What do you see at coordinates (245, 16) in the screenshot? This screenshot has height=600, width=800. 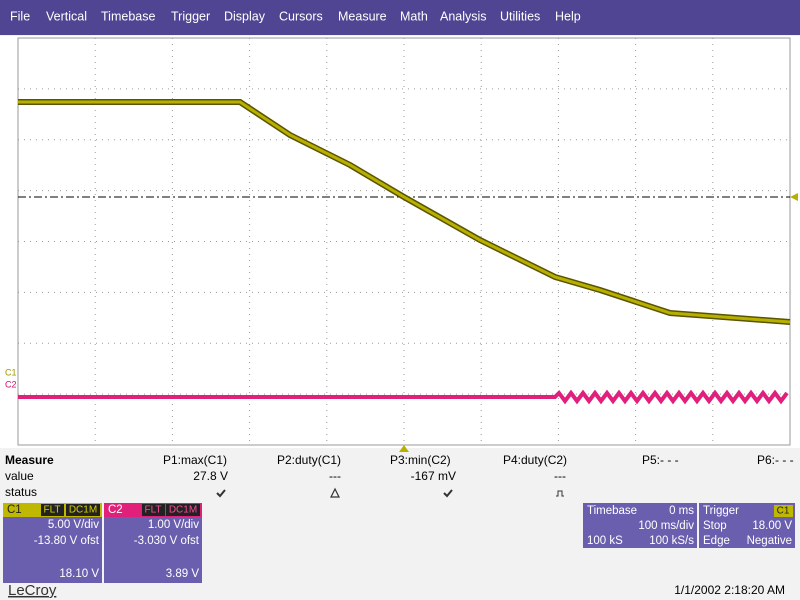 I see `menu-item: Display` at bounding box center [245, 16].